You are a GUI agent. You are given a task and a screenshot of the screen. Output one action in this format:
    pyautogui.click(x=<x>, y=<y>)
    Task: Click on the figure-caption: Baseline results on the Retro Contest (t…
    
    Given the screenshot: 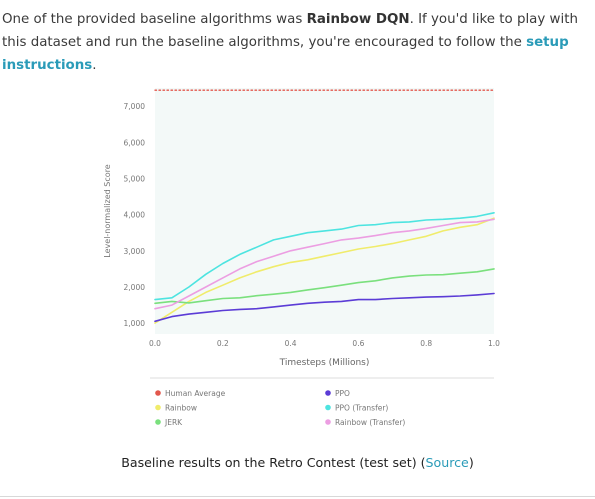 What is the action you would take?
    pyautogui.click(x=297, y=462)
    